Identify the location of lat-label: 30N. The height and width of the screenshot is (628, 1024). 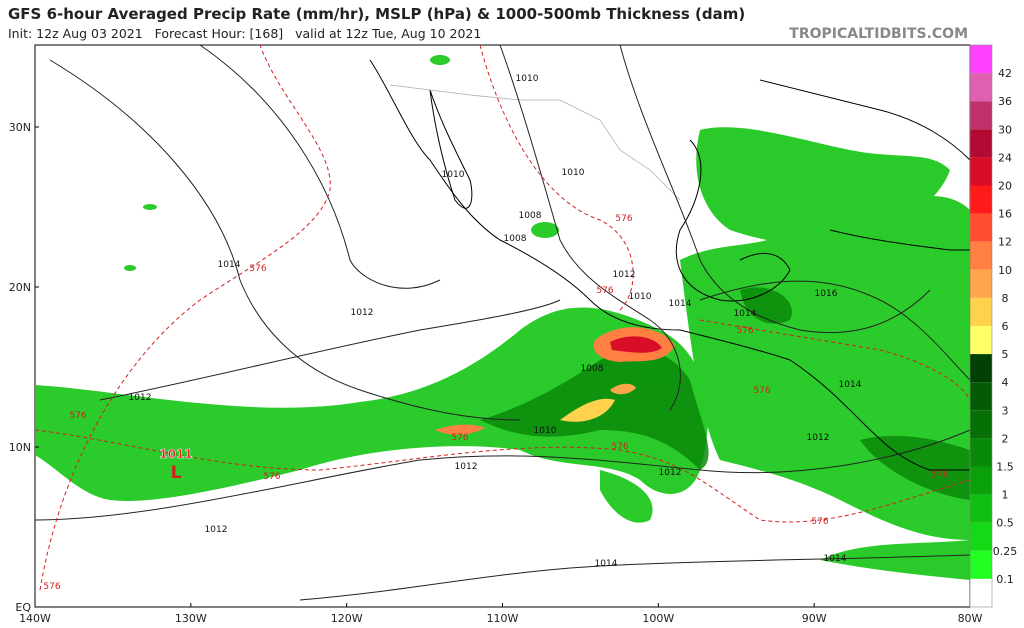
(20, 127).